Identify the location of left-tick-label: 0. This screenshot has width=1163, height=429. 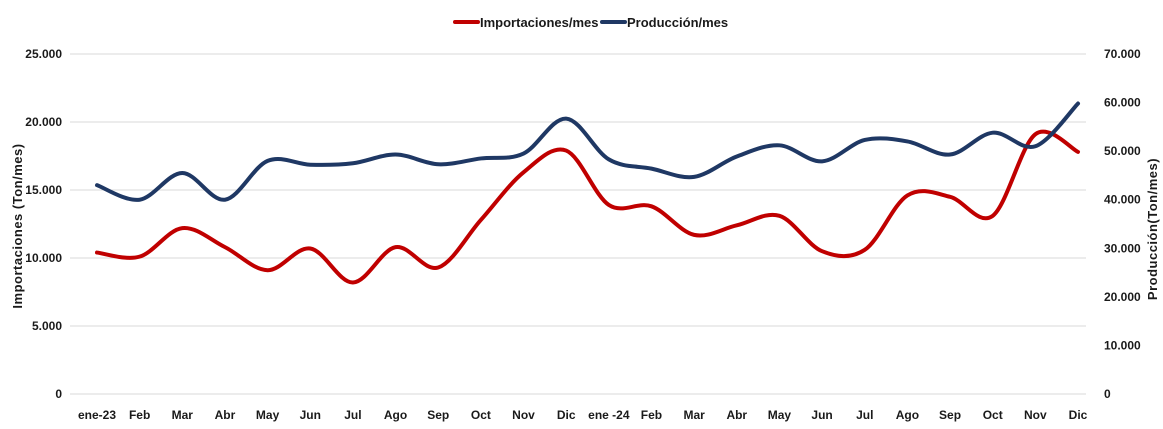
(58, 394).